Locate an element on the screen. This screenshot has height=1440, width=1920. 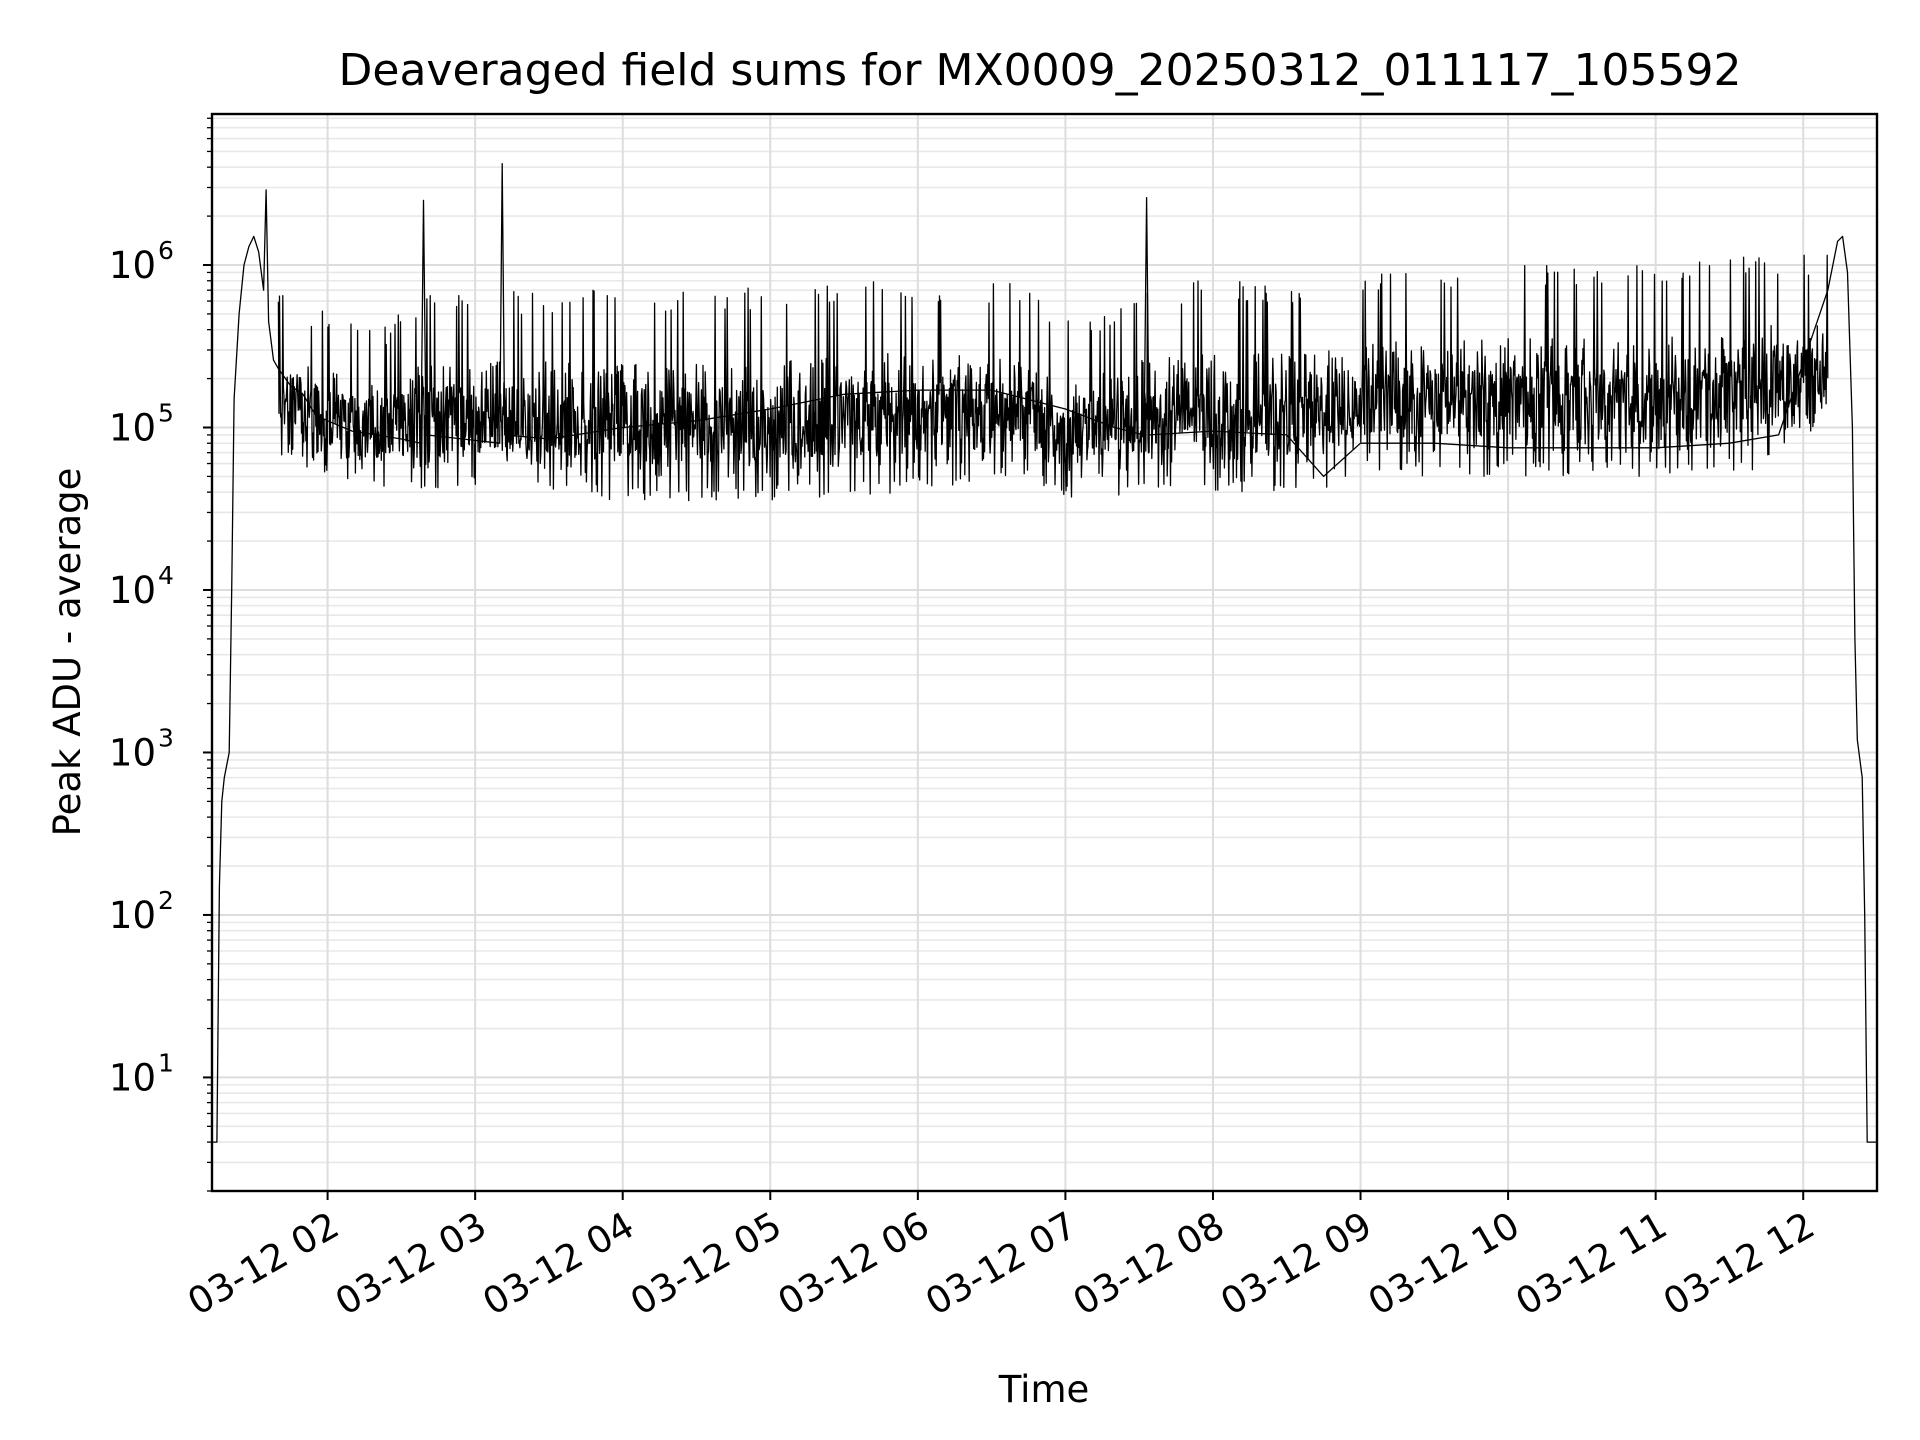
x-tick-label: 03-12 10 is located at coordinates (1444, 1264).